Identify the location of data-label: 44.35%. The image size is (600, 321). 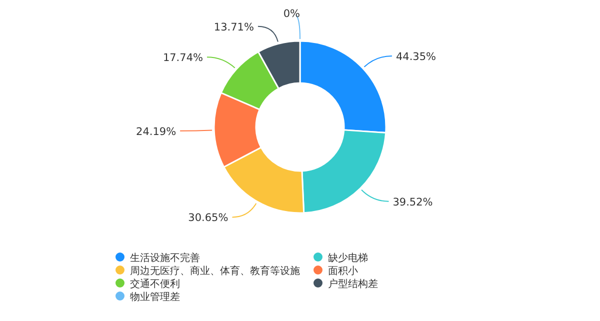
(416, 56).